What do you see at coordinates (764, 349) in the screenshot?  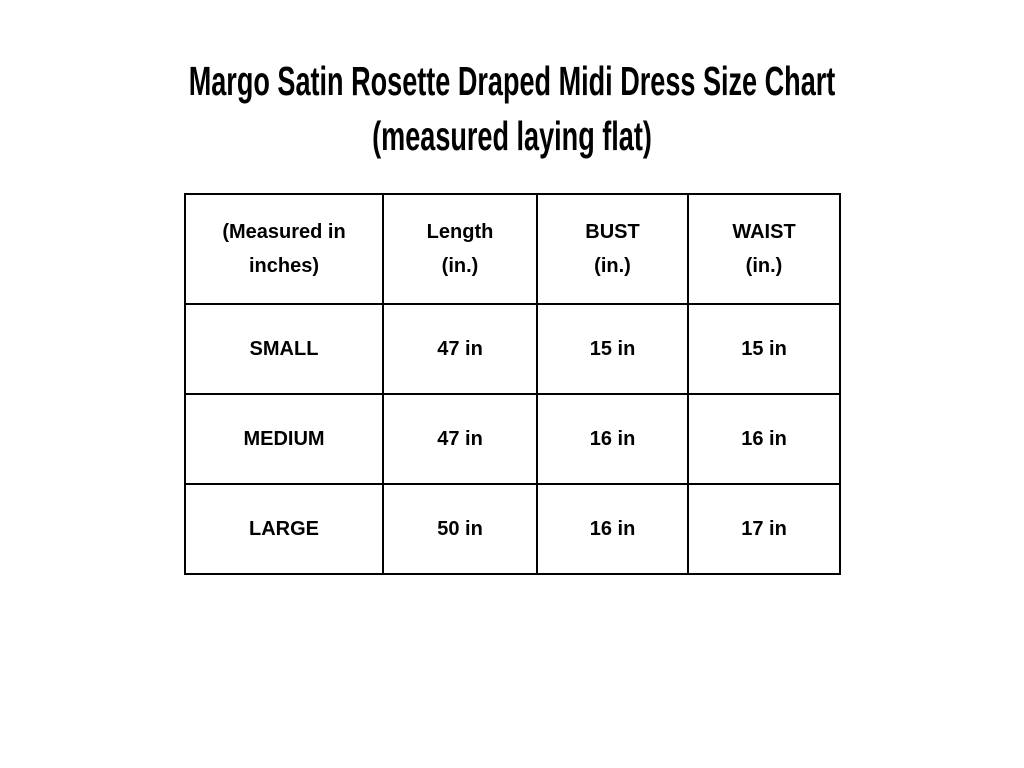 I see `waist-cell-small: 15 in` at bounding box center [764, 349].